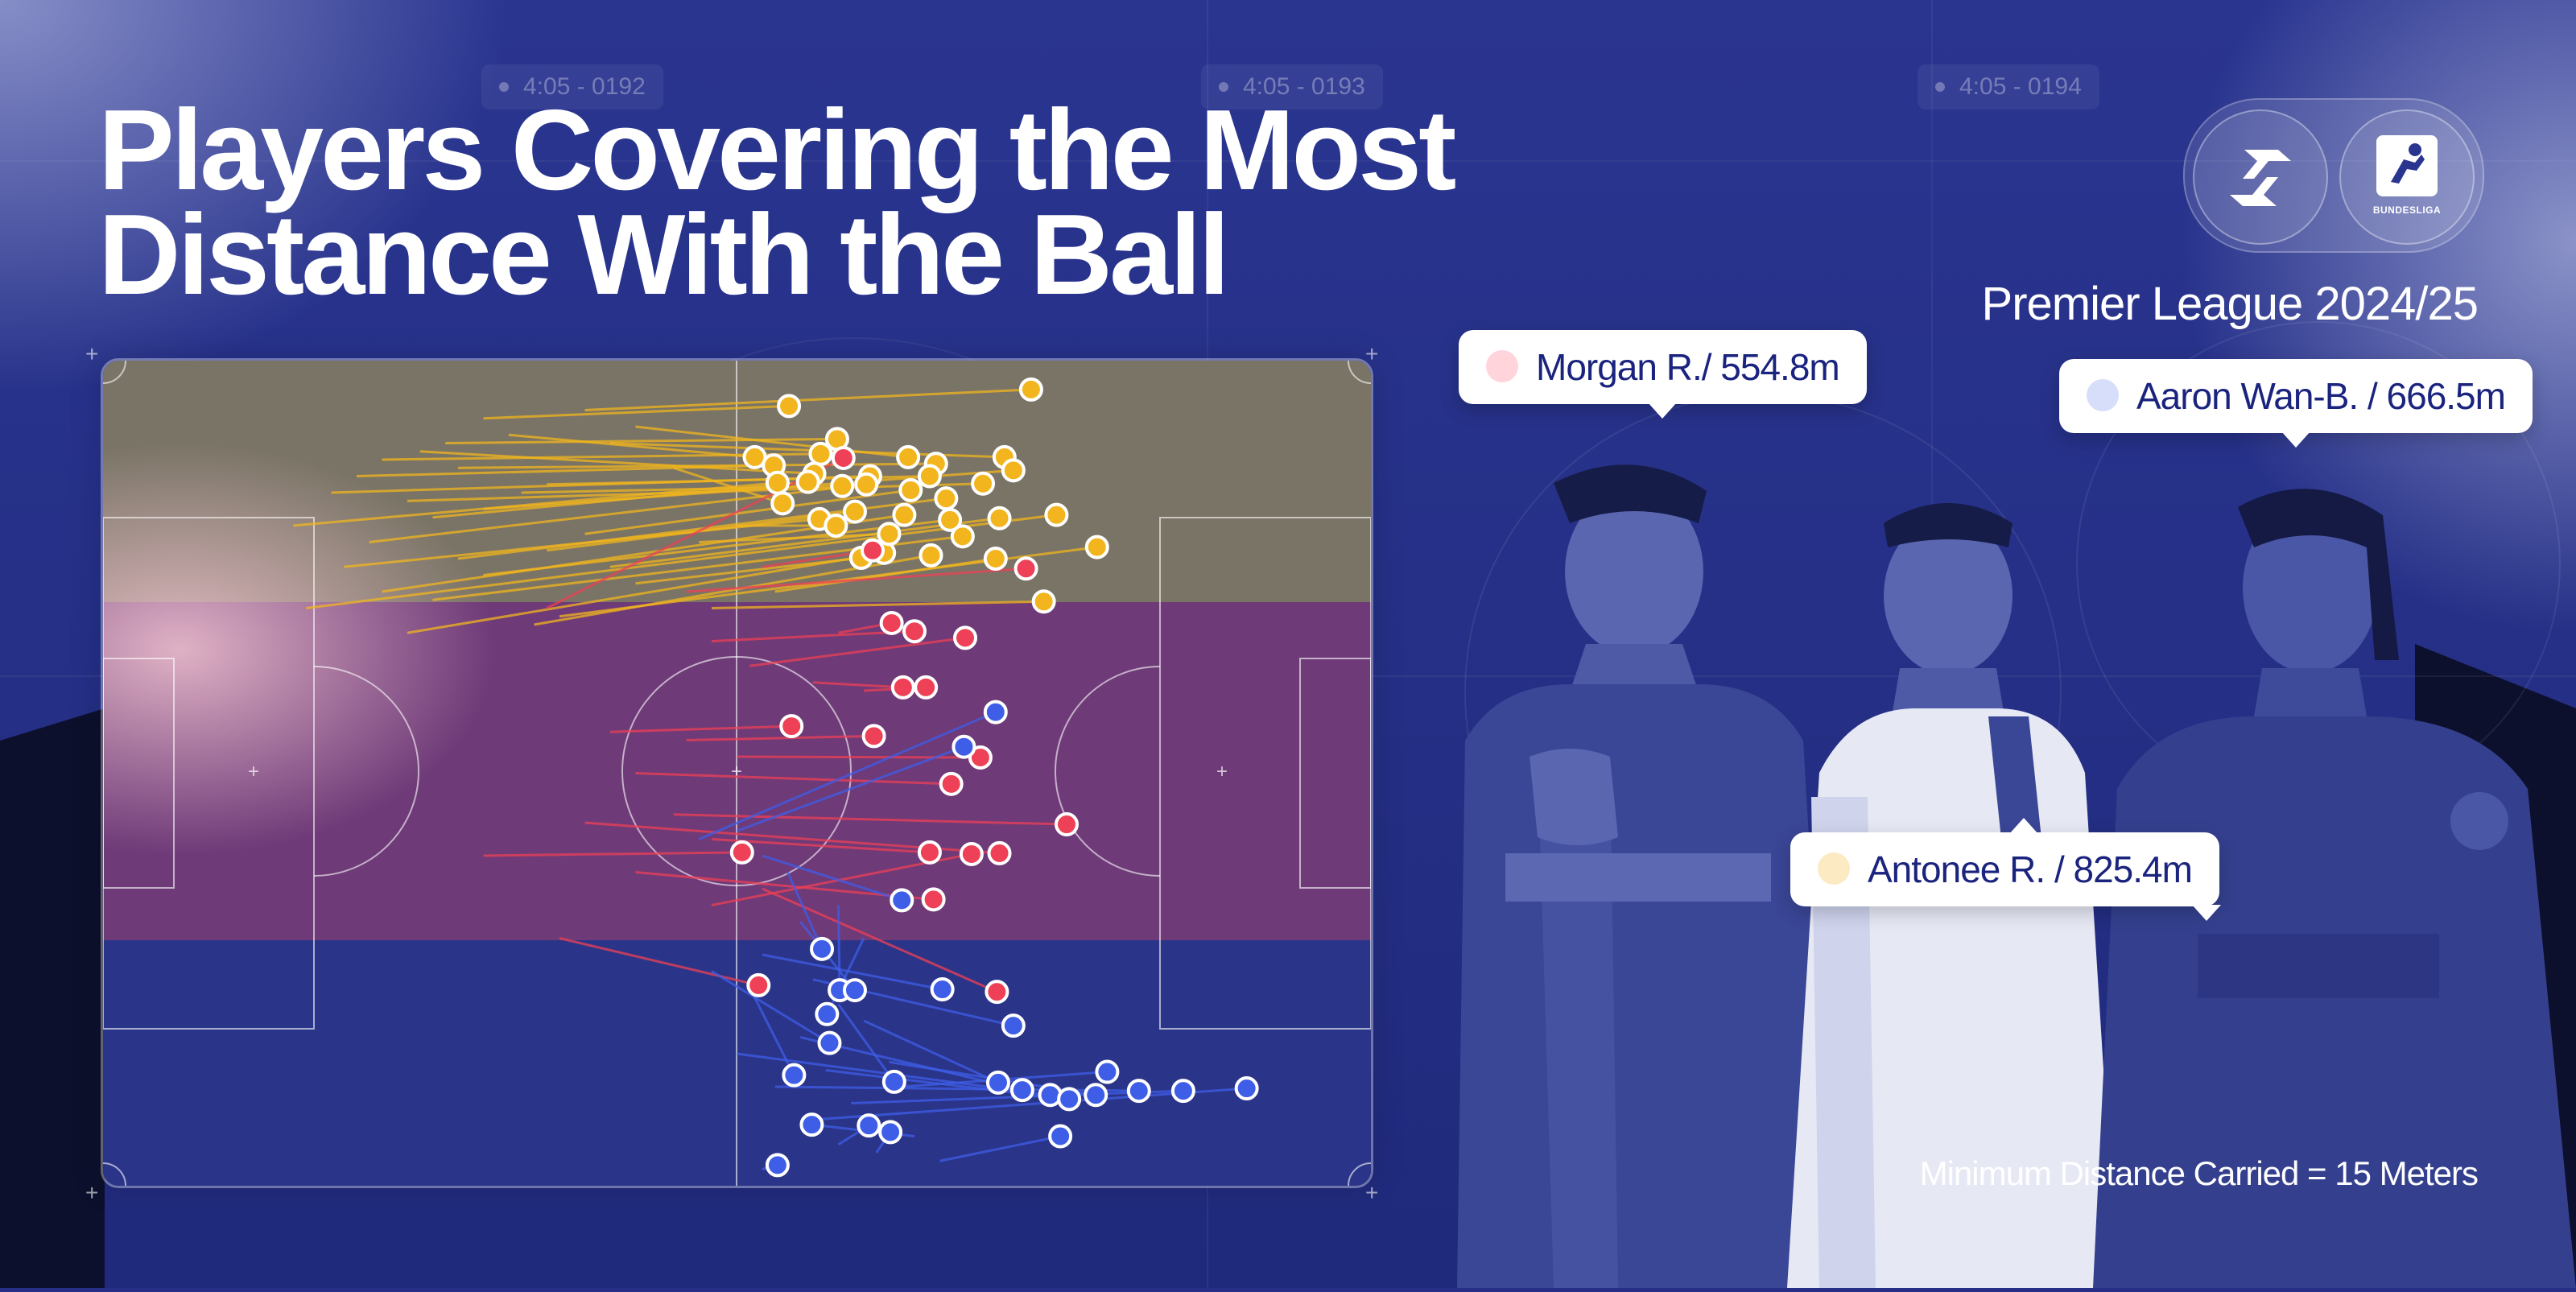  I want to click on blue-dot-icon, so click(2103, 395).